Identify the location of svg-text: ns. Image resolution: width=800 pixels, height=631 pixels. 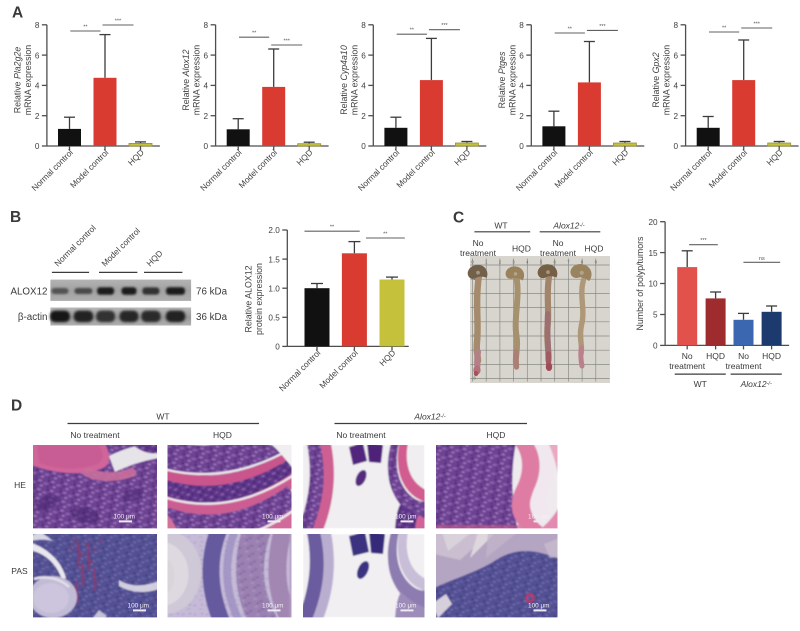
(762, 259).